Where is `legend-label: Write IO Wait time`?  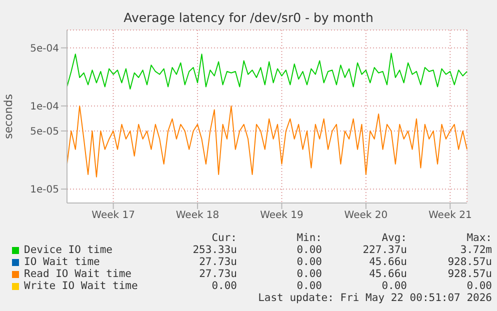 legend-label: Write IO Wait time is located at coordinates (81, 286).